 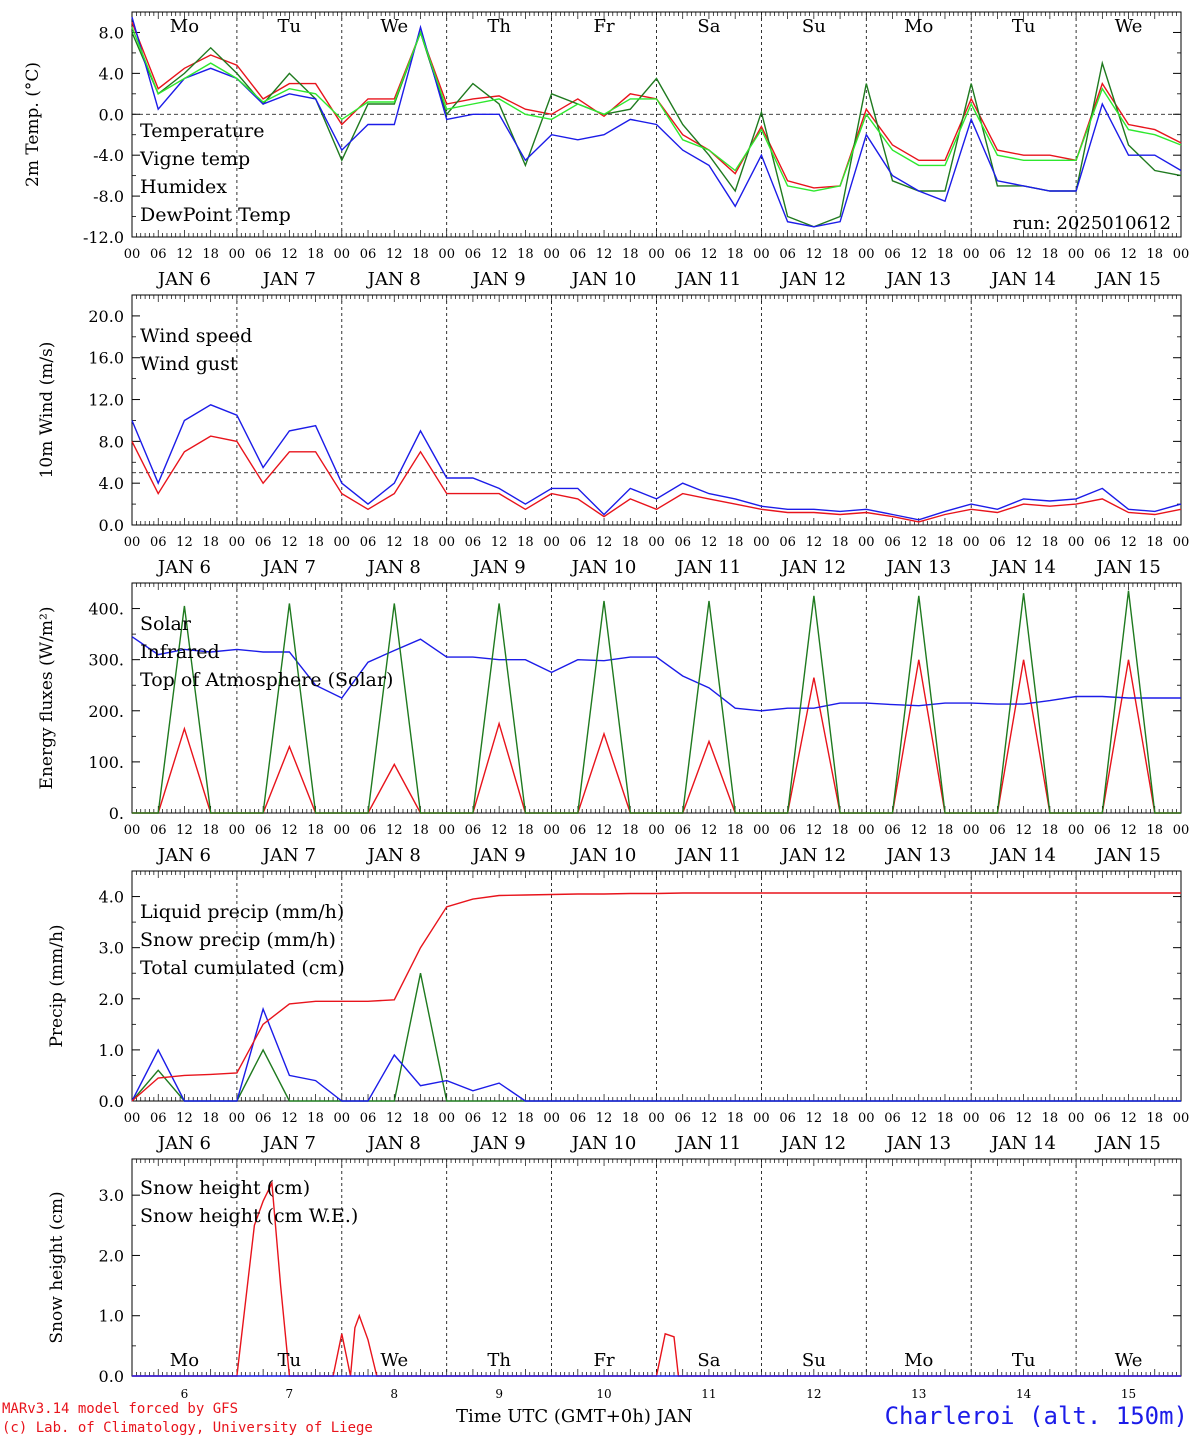 What do you see at coordinates (394, 1360) in the screenshot?
I see `weekday-label: We` at bounding box center [394, 1360].